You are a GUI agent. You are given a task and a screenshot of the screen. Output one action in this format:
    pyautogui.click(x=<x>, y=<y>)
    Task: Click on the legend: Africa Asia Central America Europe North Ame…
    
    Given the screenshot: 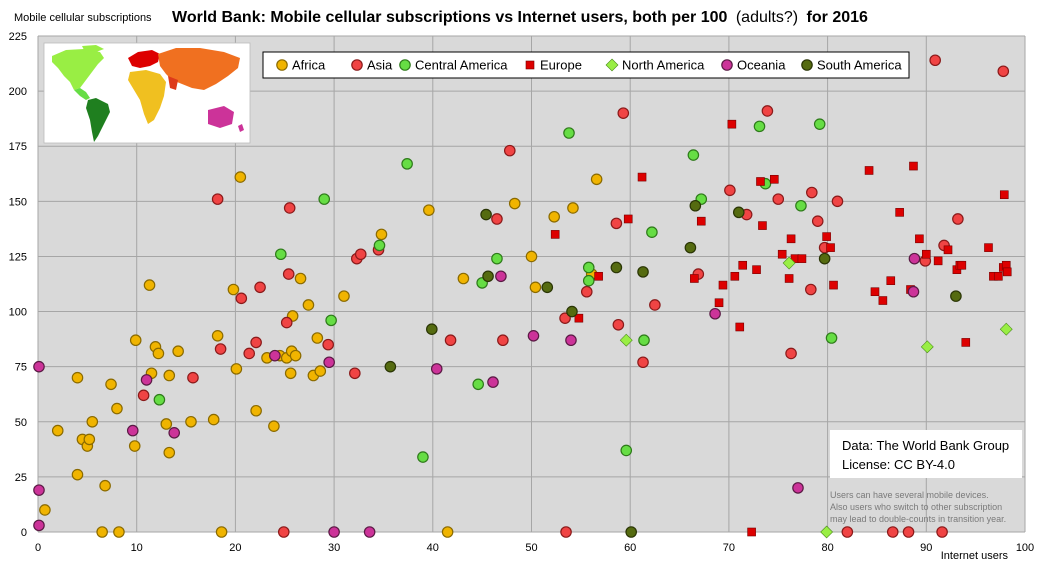 What is the action you would take?
    pyautogui.click(x=586, y=65)
    